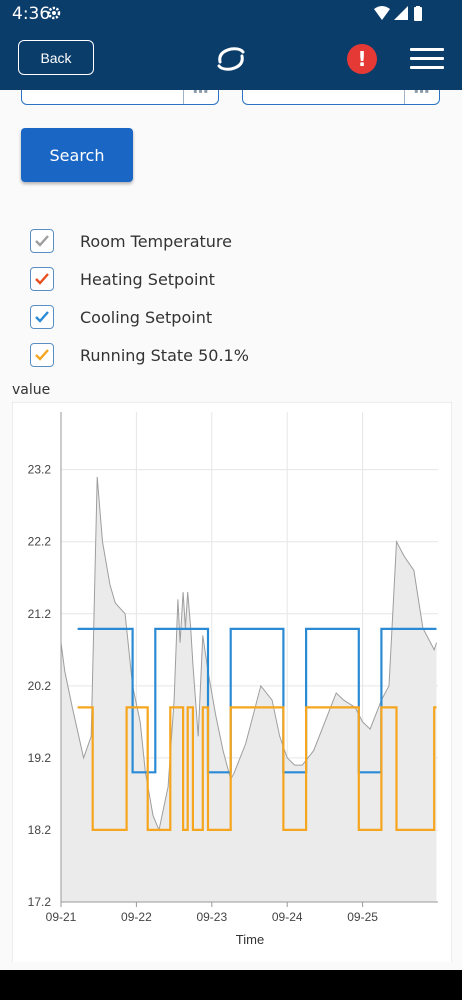 Image resolution: width=462 pixels, height=1000 pixels. I want to click on x-tick-label: 09-23, so click(211, 917).